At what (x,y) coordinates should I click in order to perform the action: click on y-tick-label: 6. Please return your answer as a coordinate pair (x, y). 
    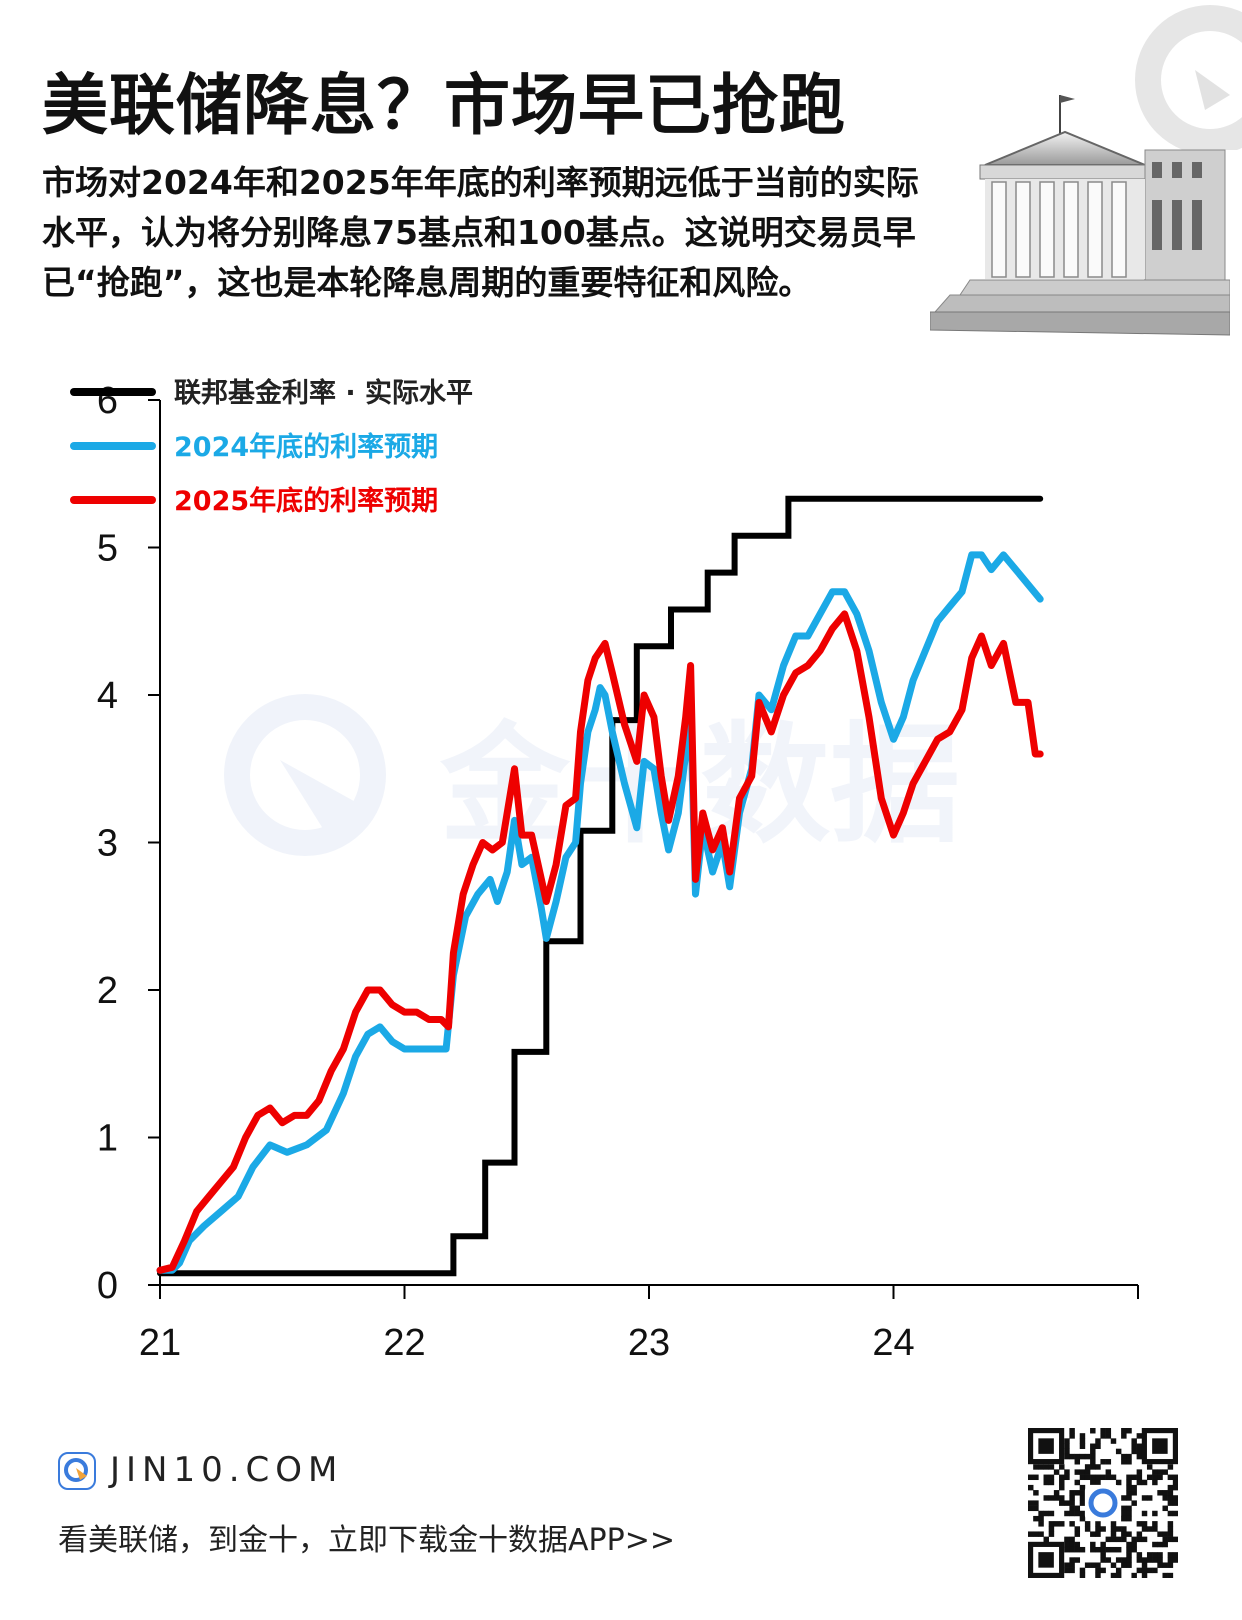
    Looking at the image, I should click on (107, 401).